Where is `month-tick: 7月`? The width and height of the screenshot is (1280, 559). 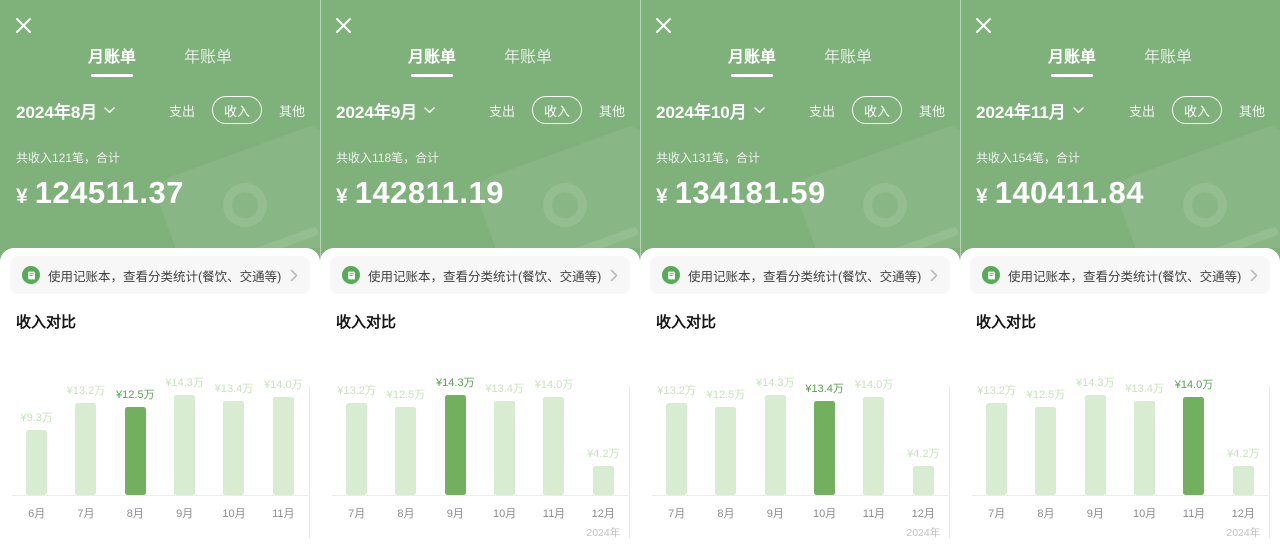 month-tick: 7月 is located at coordinates (356, 518).